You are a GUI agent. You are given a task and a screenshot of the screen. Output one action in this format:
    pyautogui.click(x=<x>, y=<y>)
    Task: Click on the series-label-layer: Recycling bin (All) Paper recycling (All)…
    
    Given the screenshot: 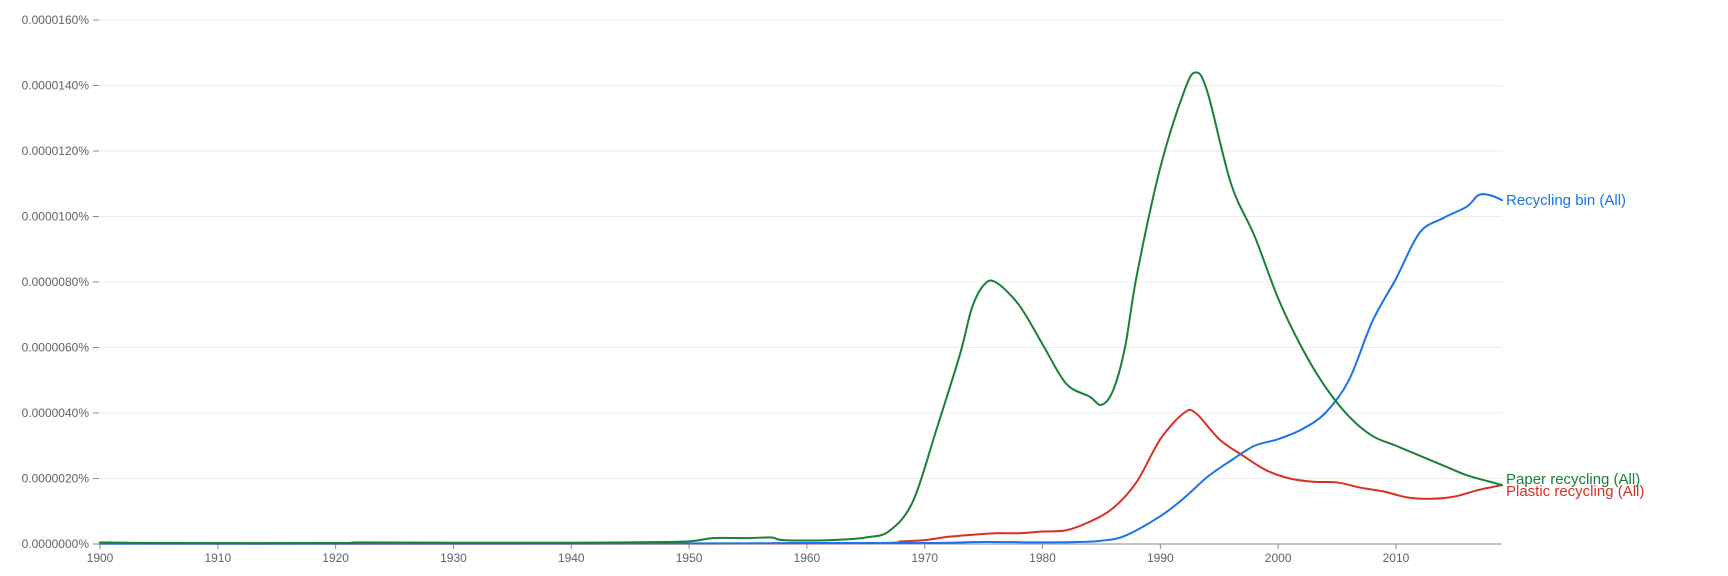 What is the action you would take?
    pyautogui.click(x=1575, y=346)
    